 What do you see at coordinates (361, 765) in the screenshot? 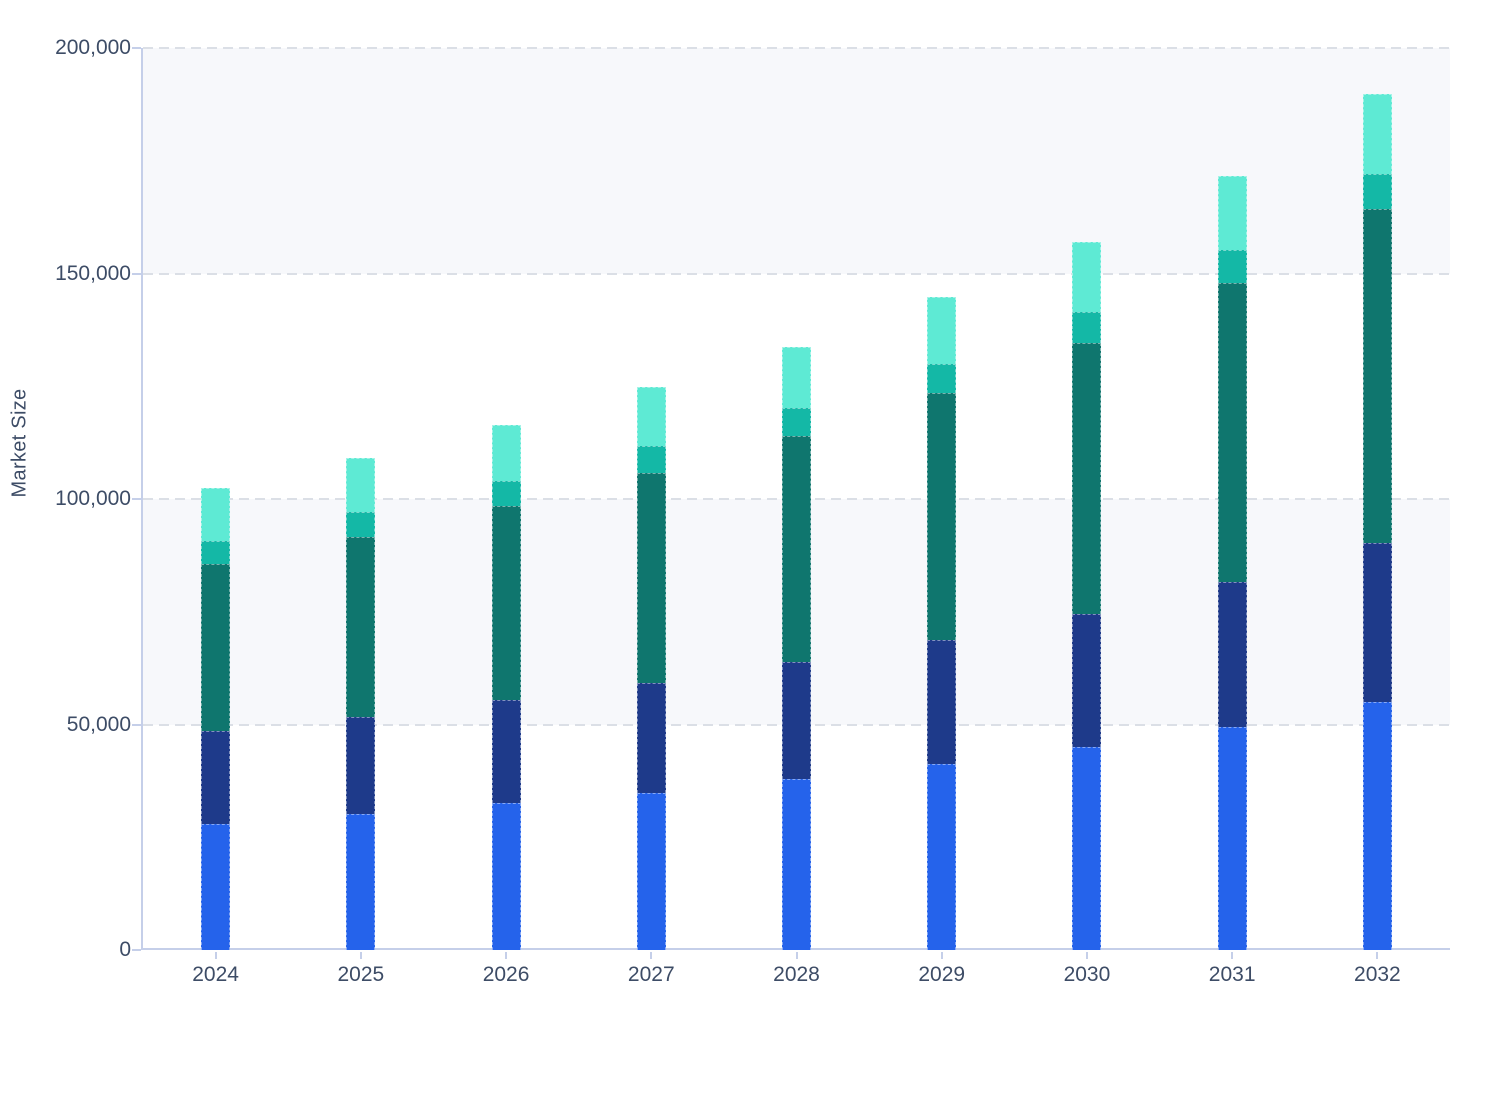
I see `bar-segment-series-navy-2025` at bounding box center [361, 765].